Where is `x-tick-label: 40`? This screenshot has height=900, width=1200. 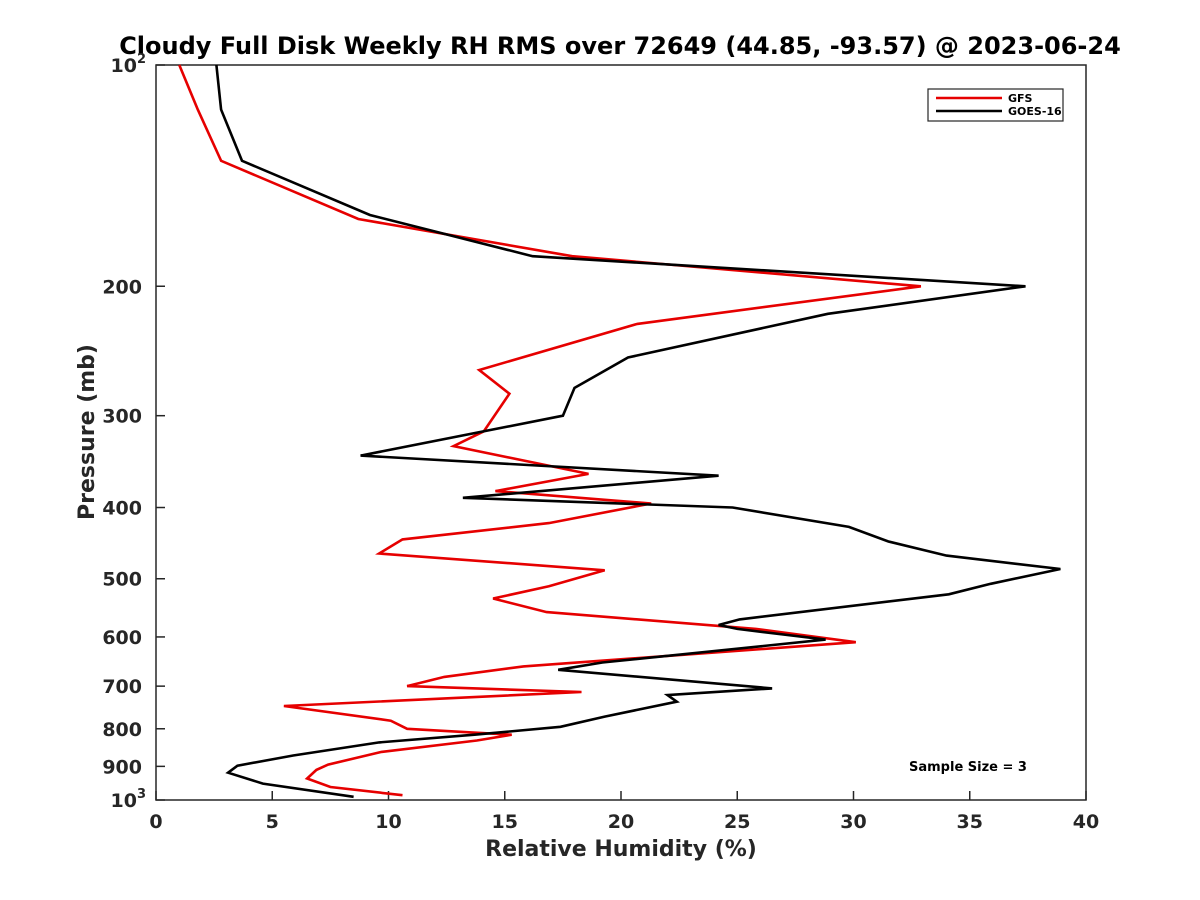
x-tick-label: 40 is located at coordinates (1086, 822).